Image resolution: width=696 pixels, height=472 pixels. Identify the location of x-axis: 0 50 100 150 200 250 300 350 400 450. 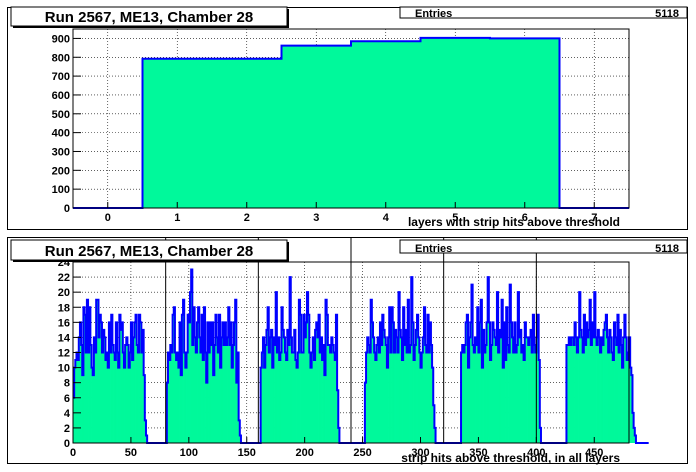
(336, 448).